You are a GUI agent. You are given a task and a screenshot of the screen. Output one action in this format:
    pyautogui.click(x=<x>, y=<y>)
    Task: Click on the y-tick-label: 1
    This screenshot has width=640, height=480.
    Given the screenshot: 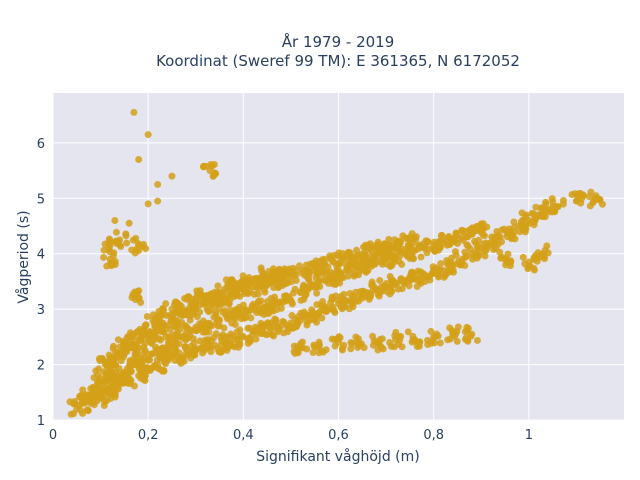 What is the action you would take?
    pyautogui.click(x=41, y=421)
    